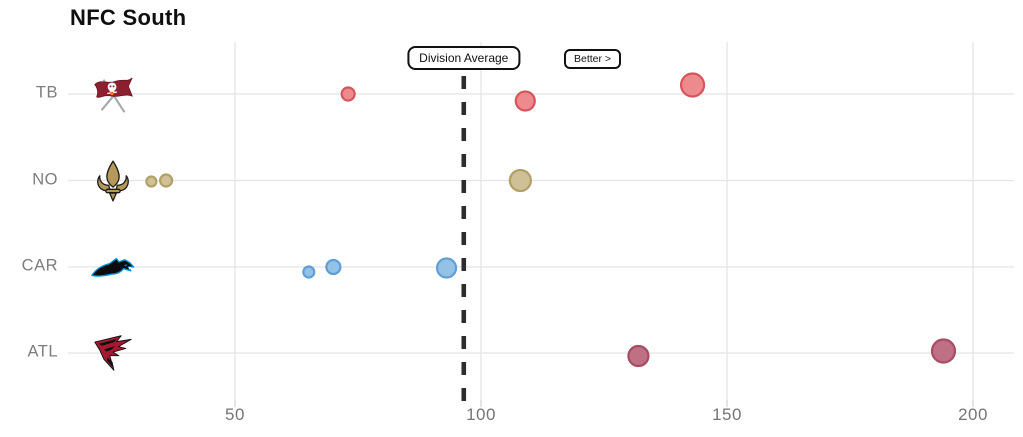 The width and height of the screenshot is (1023, 437). What do you see at coordinates (593, 59) in the screenshot?
I see `better-direction-annotation: Better >` at bounding box center [593, 59].